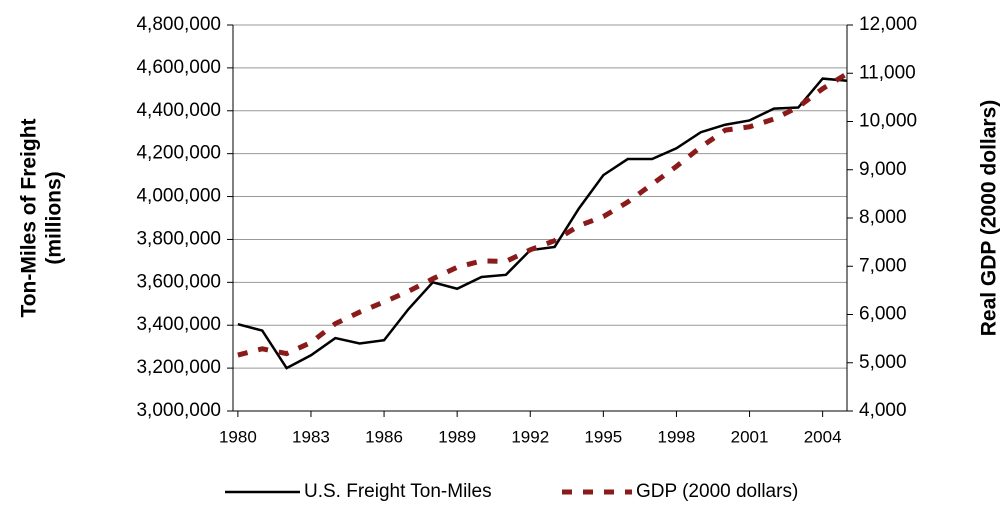 This screenshot has height=508, width=1007. Describe the element at coordinates (883, 314) in the screenshot. I see `y2-tick-label: 6,000` at that location.